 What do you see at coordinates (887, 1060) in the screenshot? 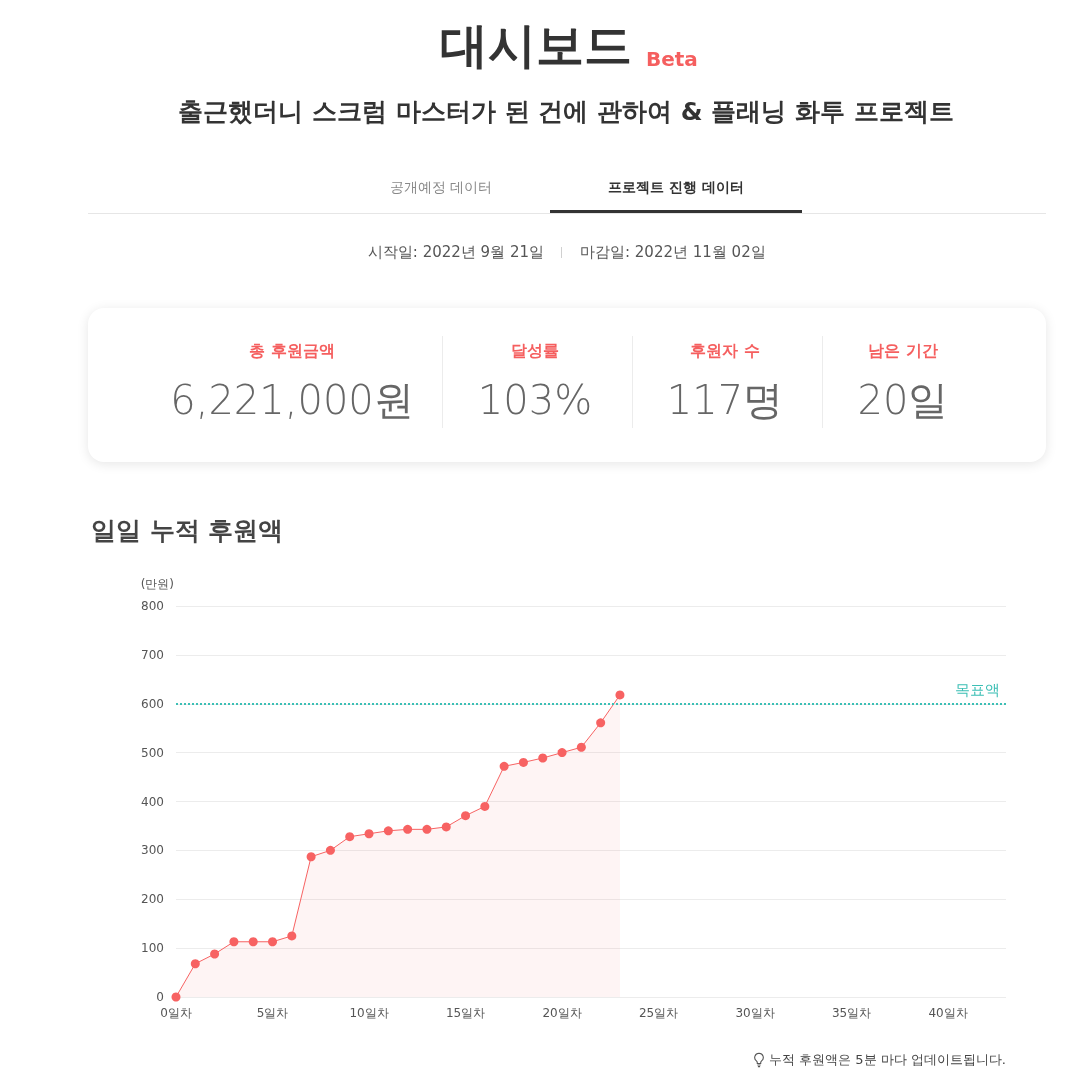
I see `text: 누적 후원액은 5분 마다 업데이트됩니다.` at bounding box center [887, 1060].